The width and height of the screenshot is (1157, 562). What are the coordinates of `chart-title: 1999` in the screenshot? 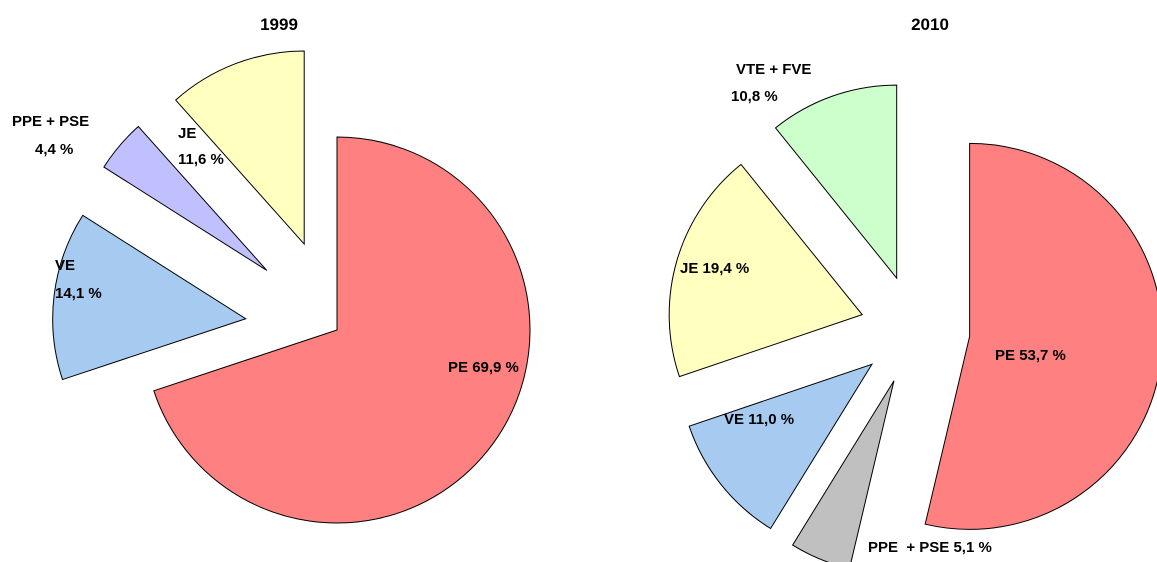 It's located at (279, 24).